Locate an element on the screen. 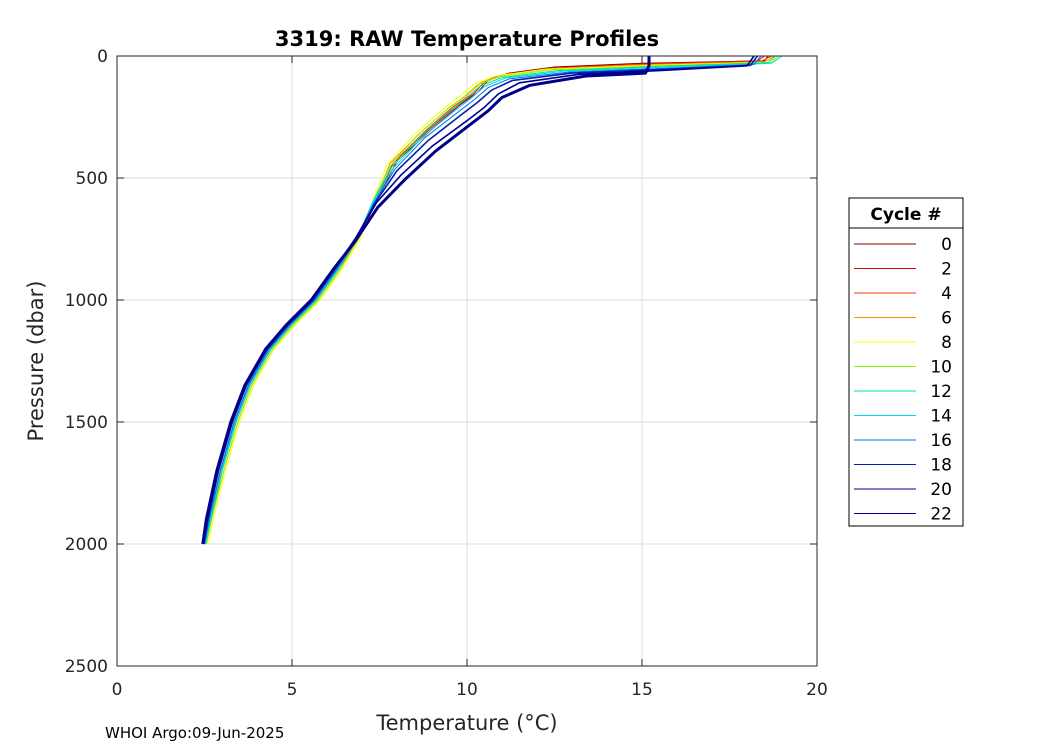 This screenshot has height=750, width=1050. y-tick-label: 0 is located at coordinates (102, 57).